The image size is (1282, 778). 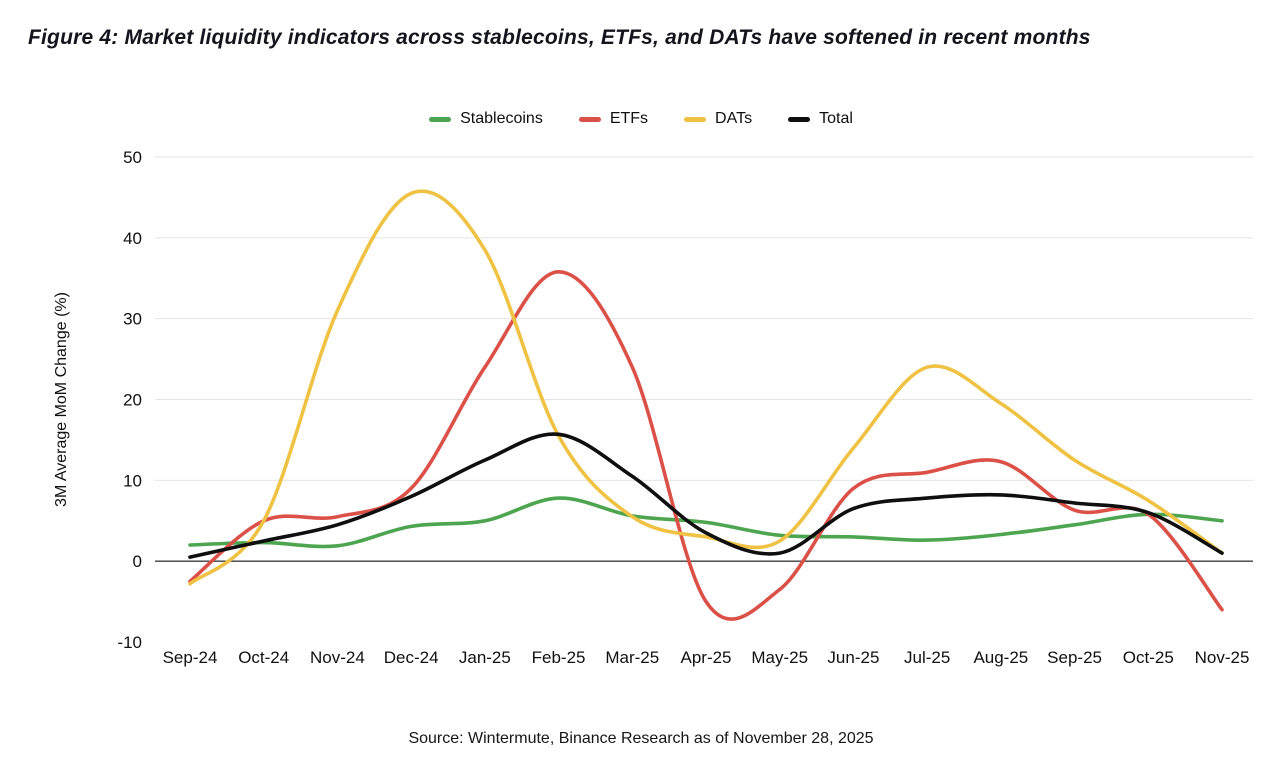 I want to click on legend-label: Stablecoins, so click(x=501, y=118).